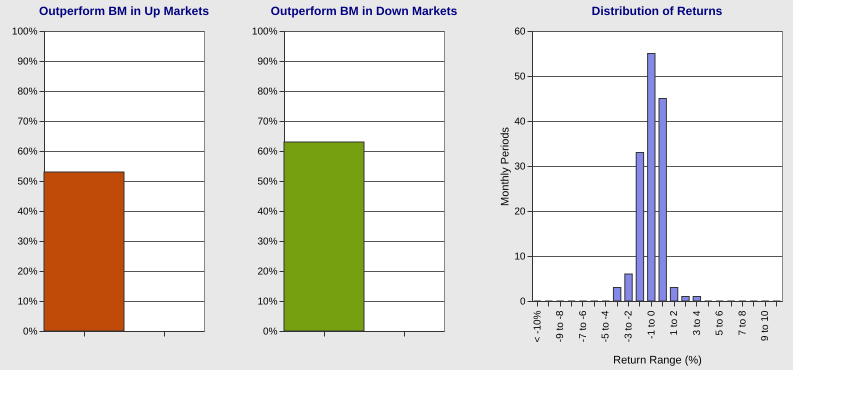 The width and height of the screenshot is (856, 401). Describe the element at coordinates (523, 302) in the screenshot. I see `y-tick-label: 0` at that location.